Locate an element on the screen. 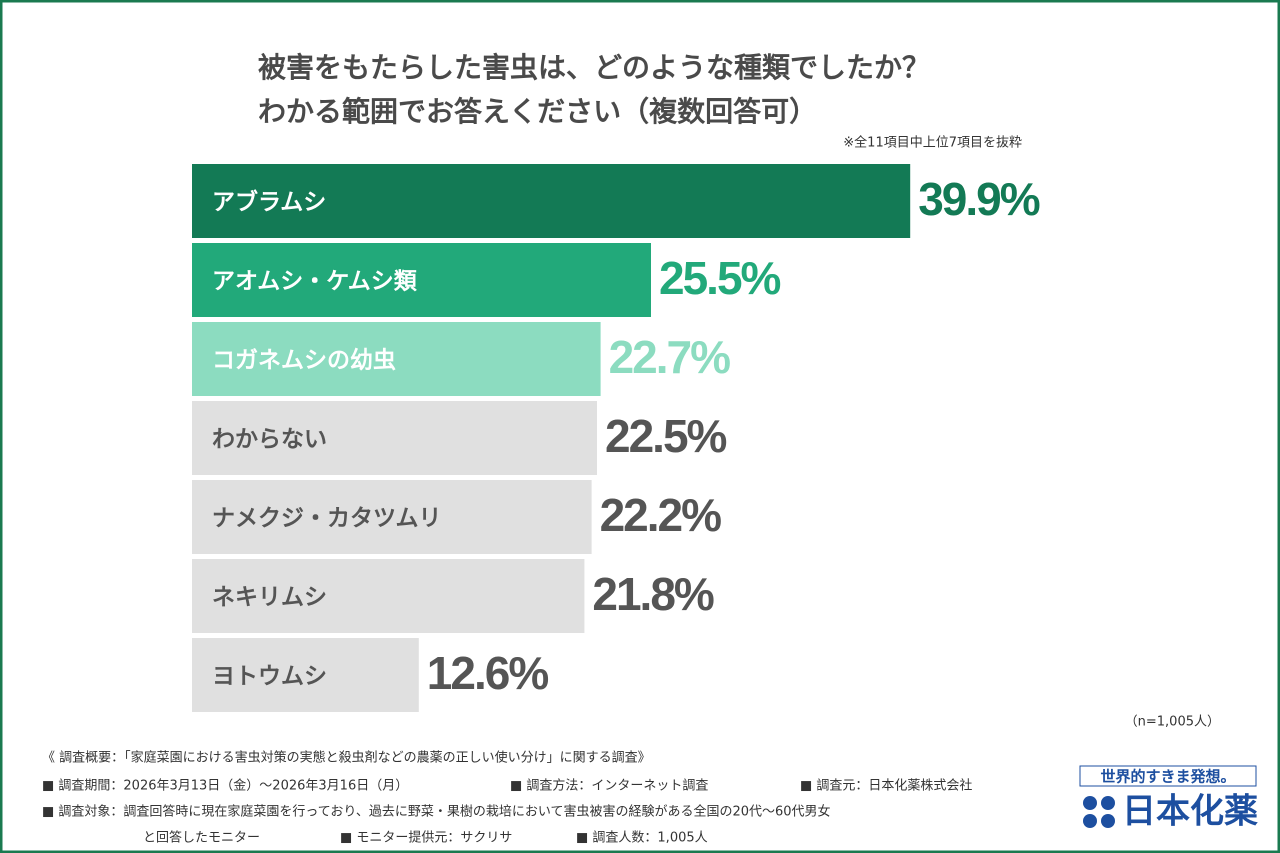 Image resolution: width=1280 pixels, height=853 pixels. logo-name: 日本化薬 is located at coordinates (1190, 812).